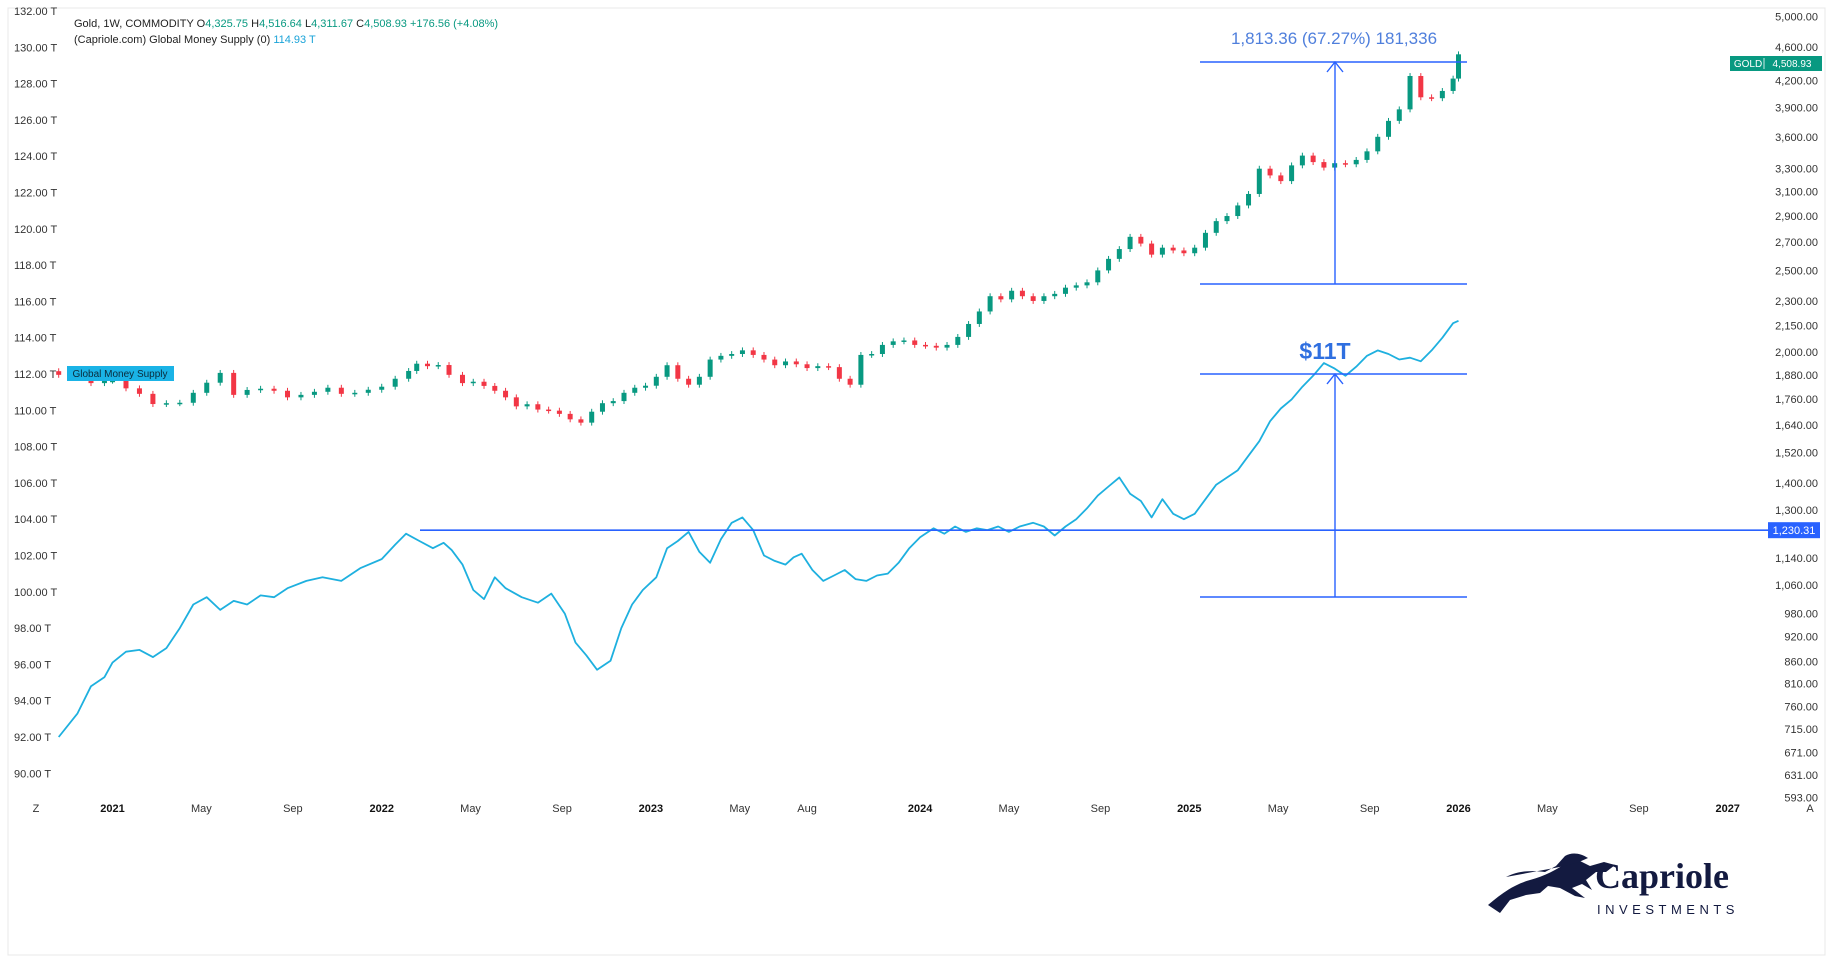  What do you see at coordinates (920, 809) in the screenshot?
I see `x-tick-label: 2024` at bounding box center [920, 809].